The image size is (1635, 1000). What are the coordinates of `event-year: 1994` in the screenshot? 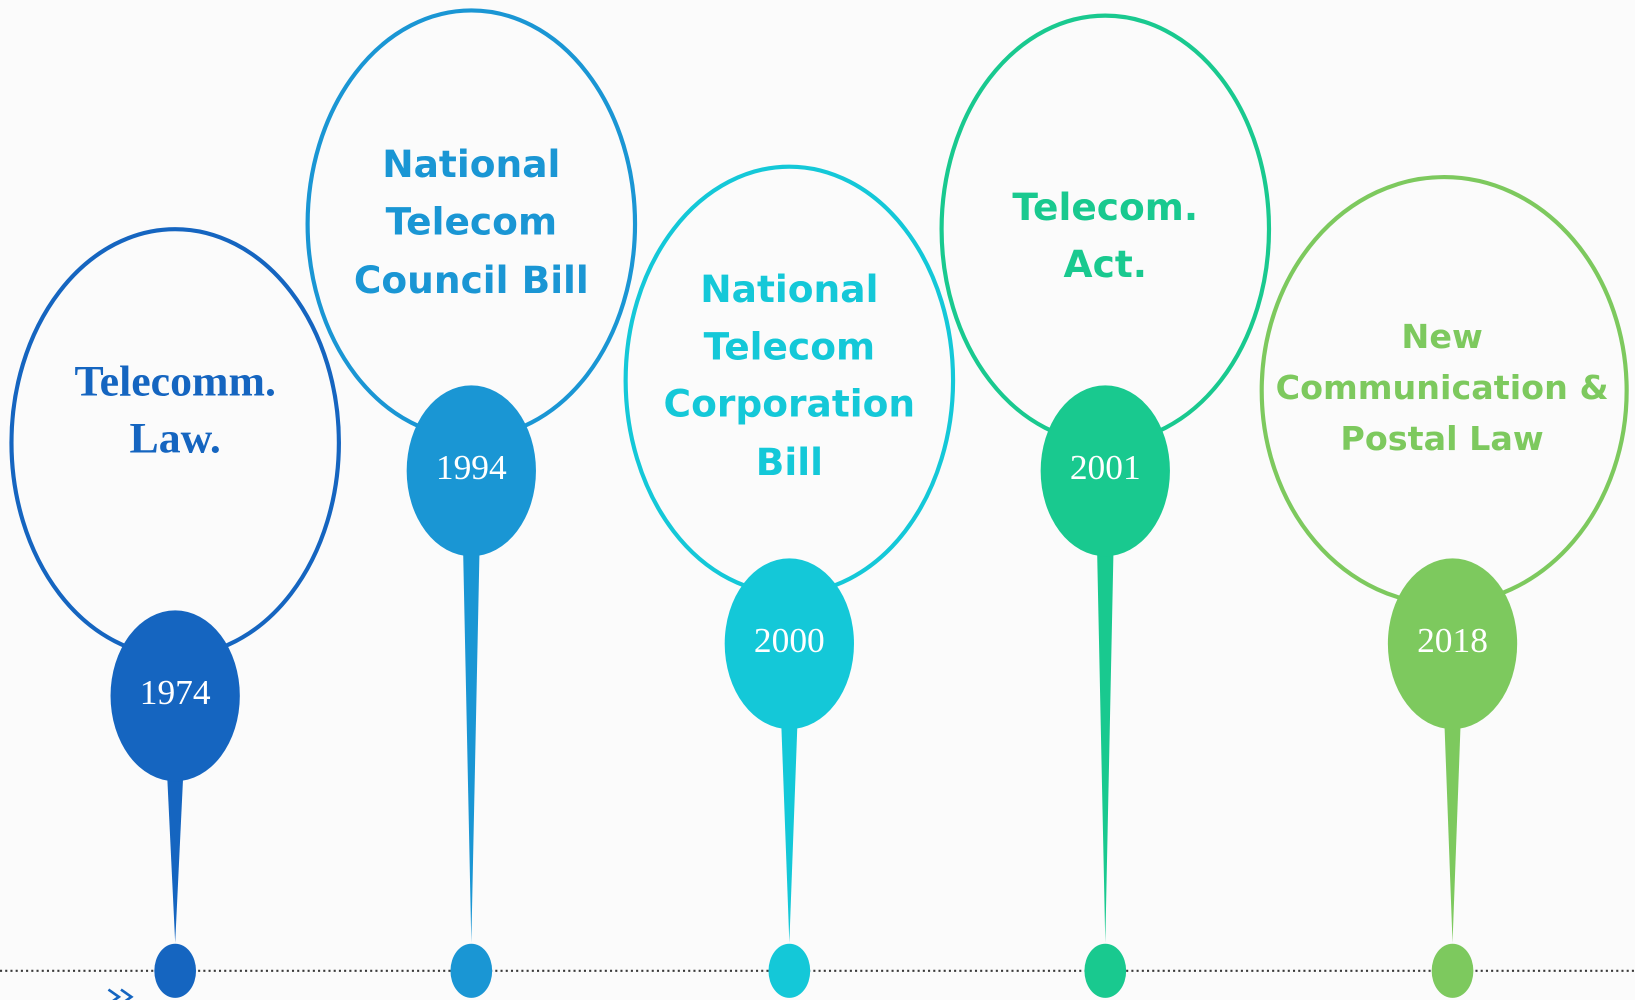 It's located at (471, 467).